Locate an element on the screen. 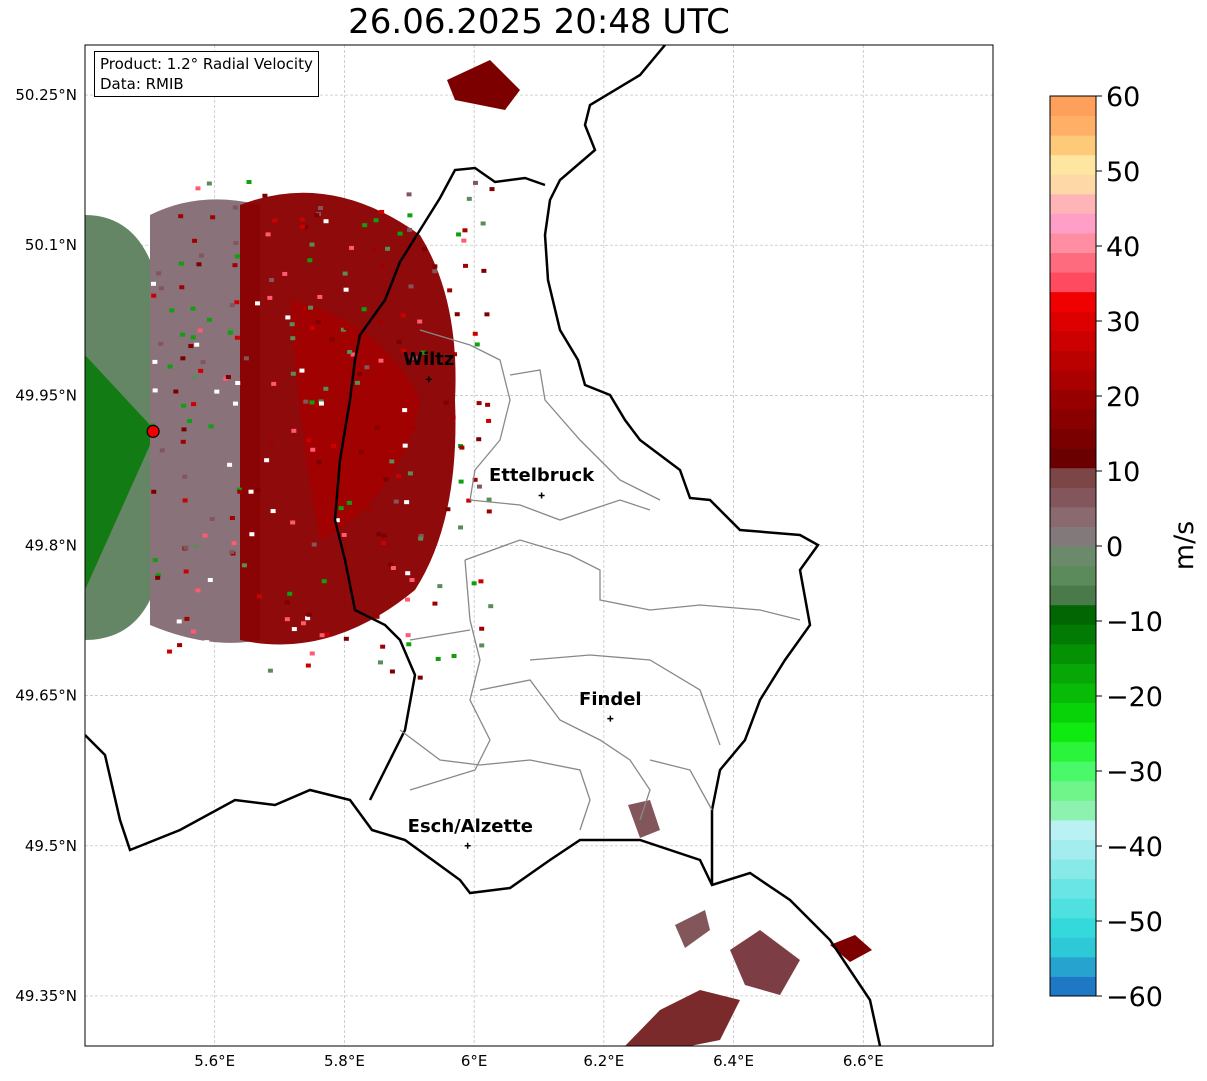 This screenshot has height=1081, width=1207. lon-tick-label: 6.2°E is located at coordinates (603, 1061).